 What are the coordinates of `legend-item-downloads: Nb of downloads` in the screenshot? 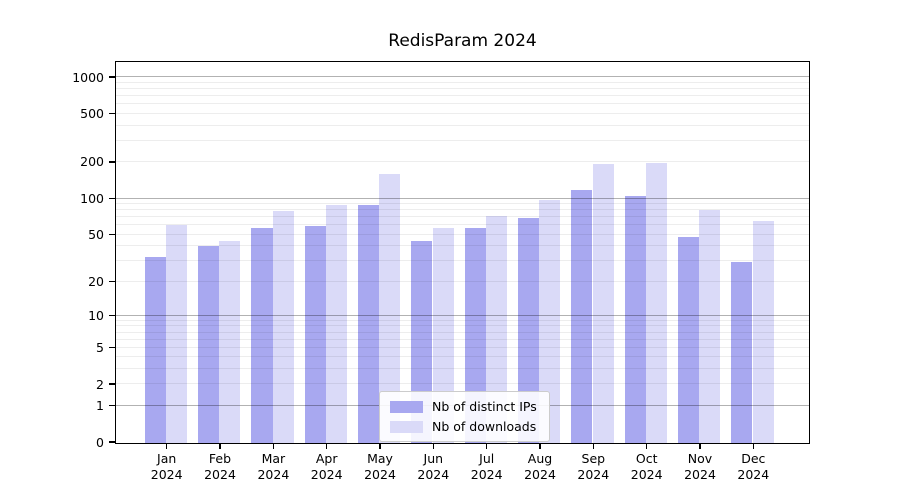 It's located at (463, 426).